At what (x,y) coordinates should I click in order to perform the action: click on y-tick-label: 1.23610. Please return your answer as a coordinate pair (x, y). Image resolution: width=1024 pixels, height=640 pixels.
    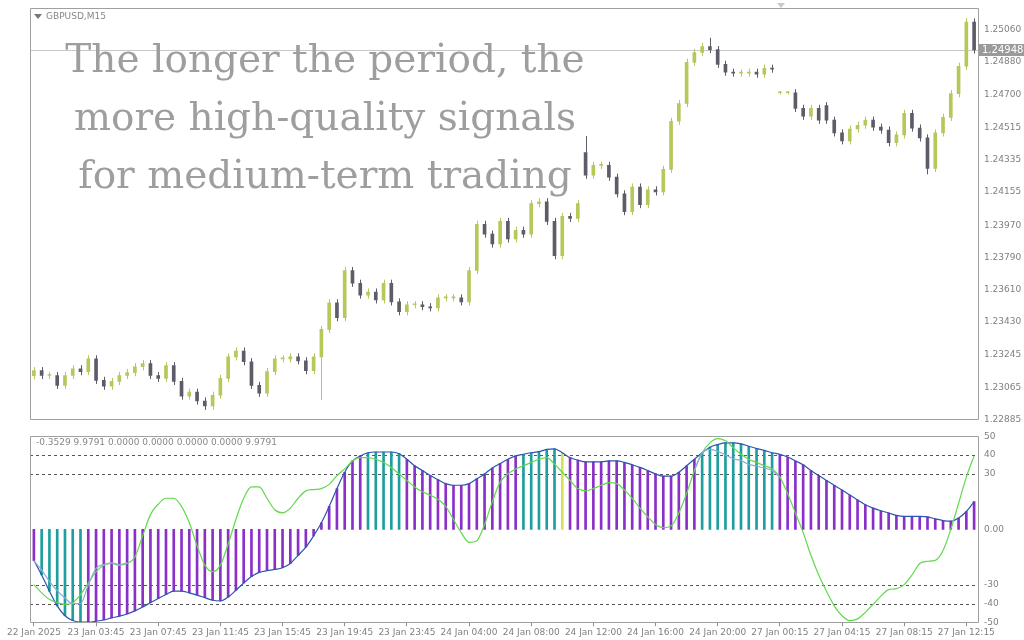
    Looking at the image, I should click on (1003, 289).